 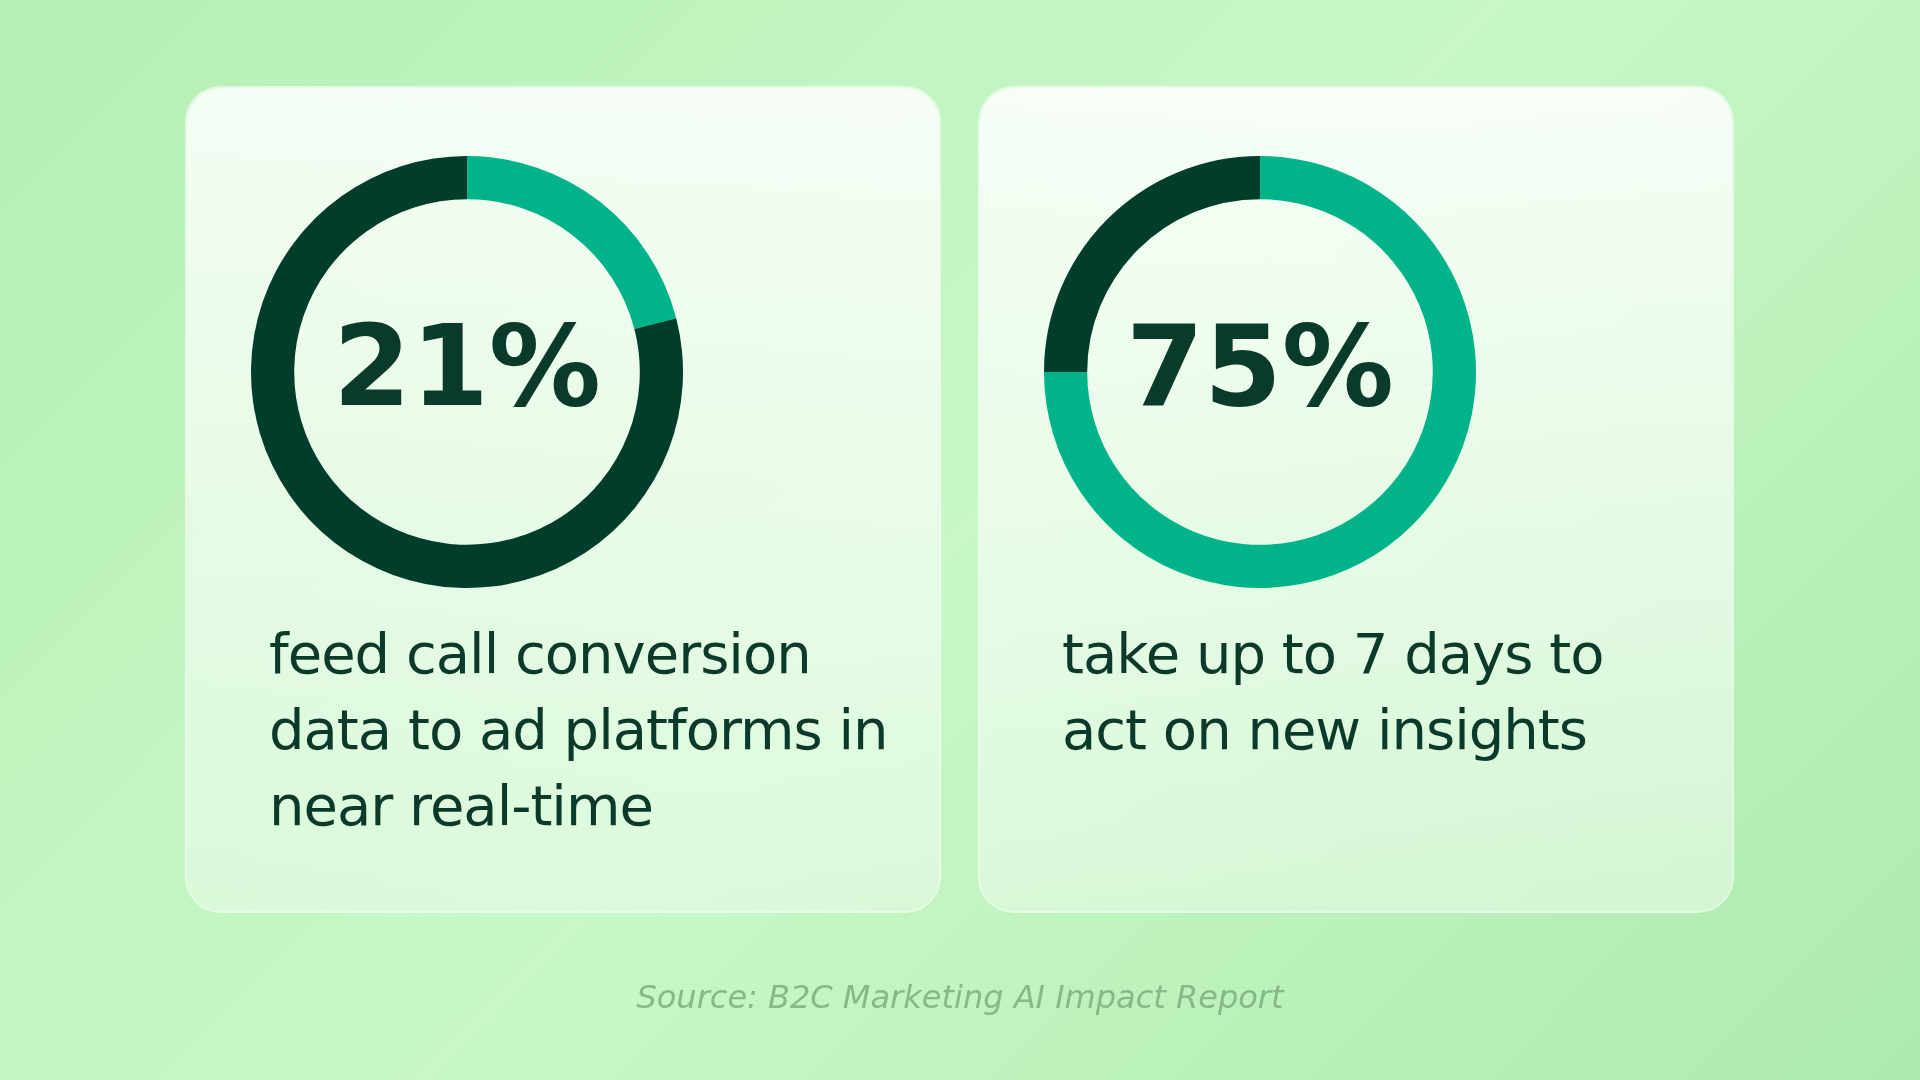 I want to click on source-note: Source: B2C Marketing AI Impact Report, so click(x=960, y=997).